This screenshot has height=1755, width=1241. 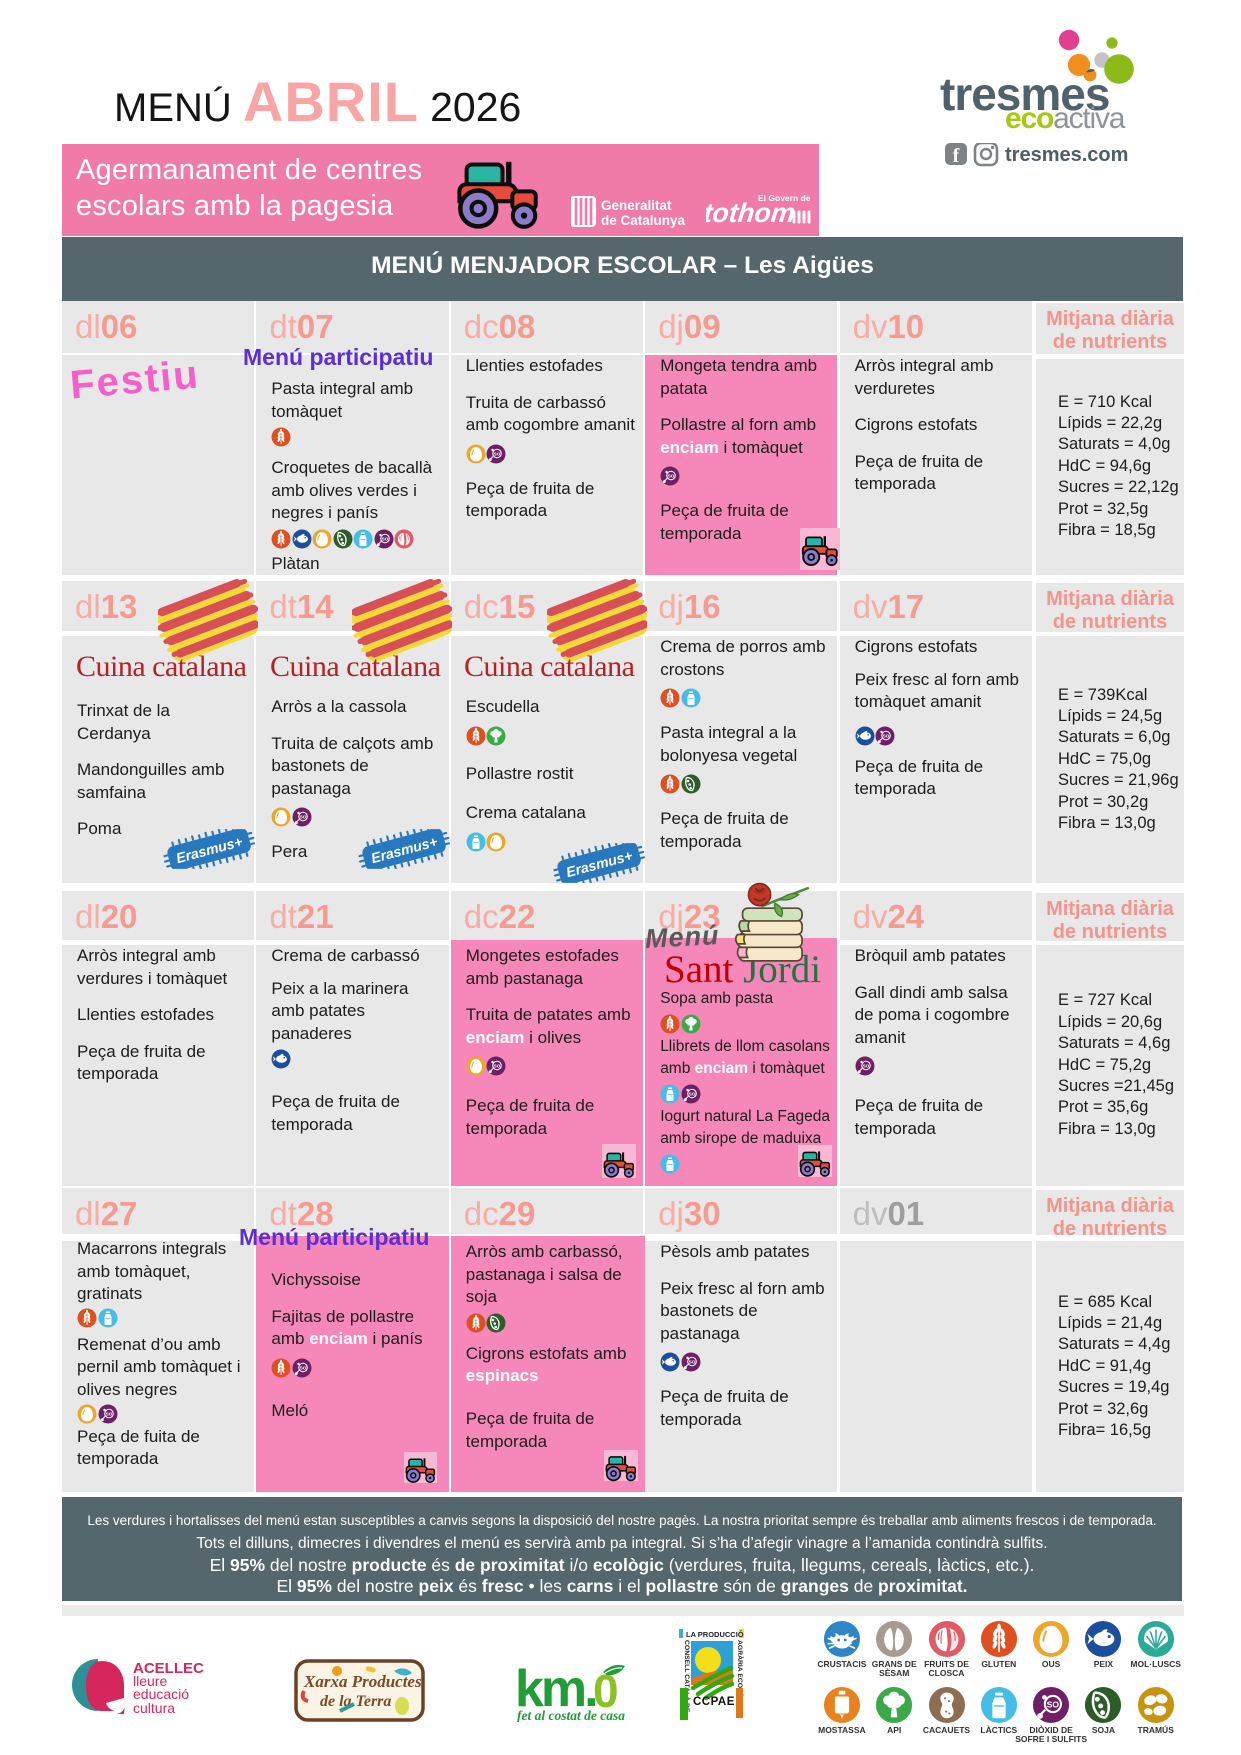 What do you see at coordinates (643, 220) in the screenshot?
I see `svg-text: de Catalunya` at bounding box center [643, 220].